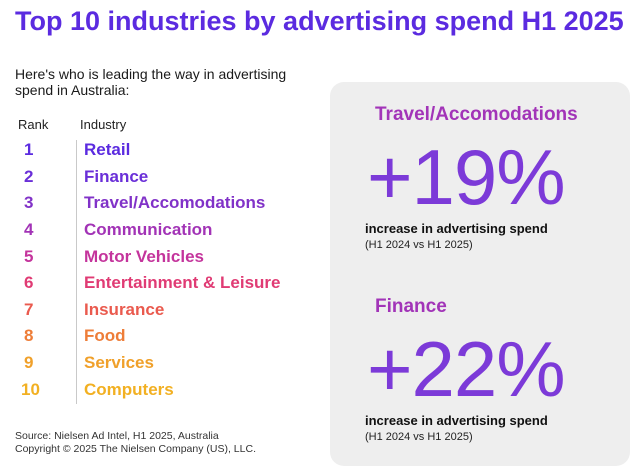 This screenshot has height=470, width=630. I want to click on rank-number: 5, so click(29, 256).